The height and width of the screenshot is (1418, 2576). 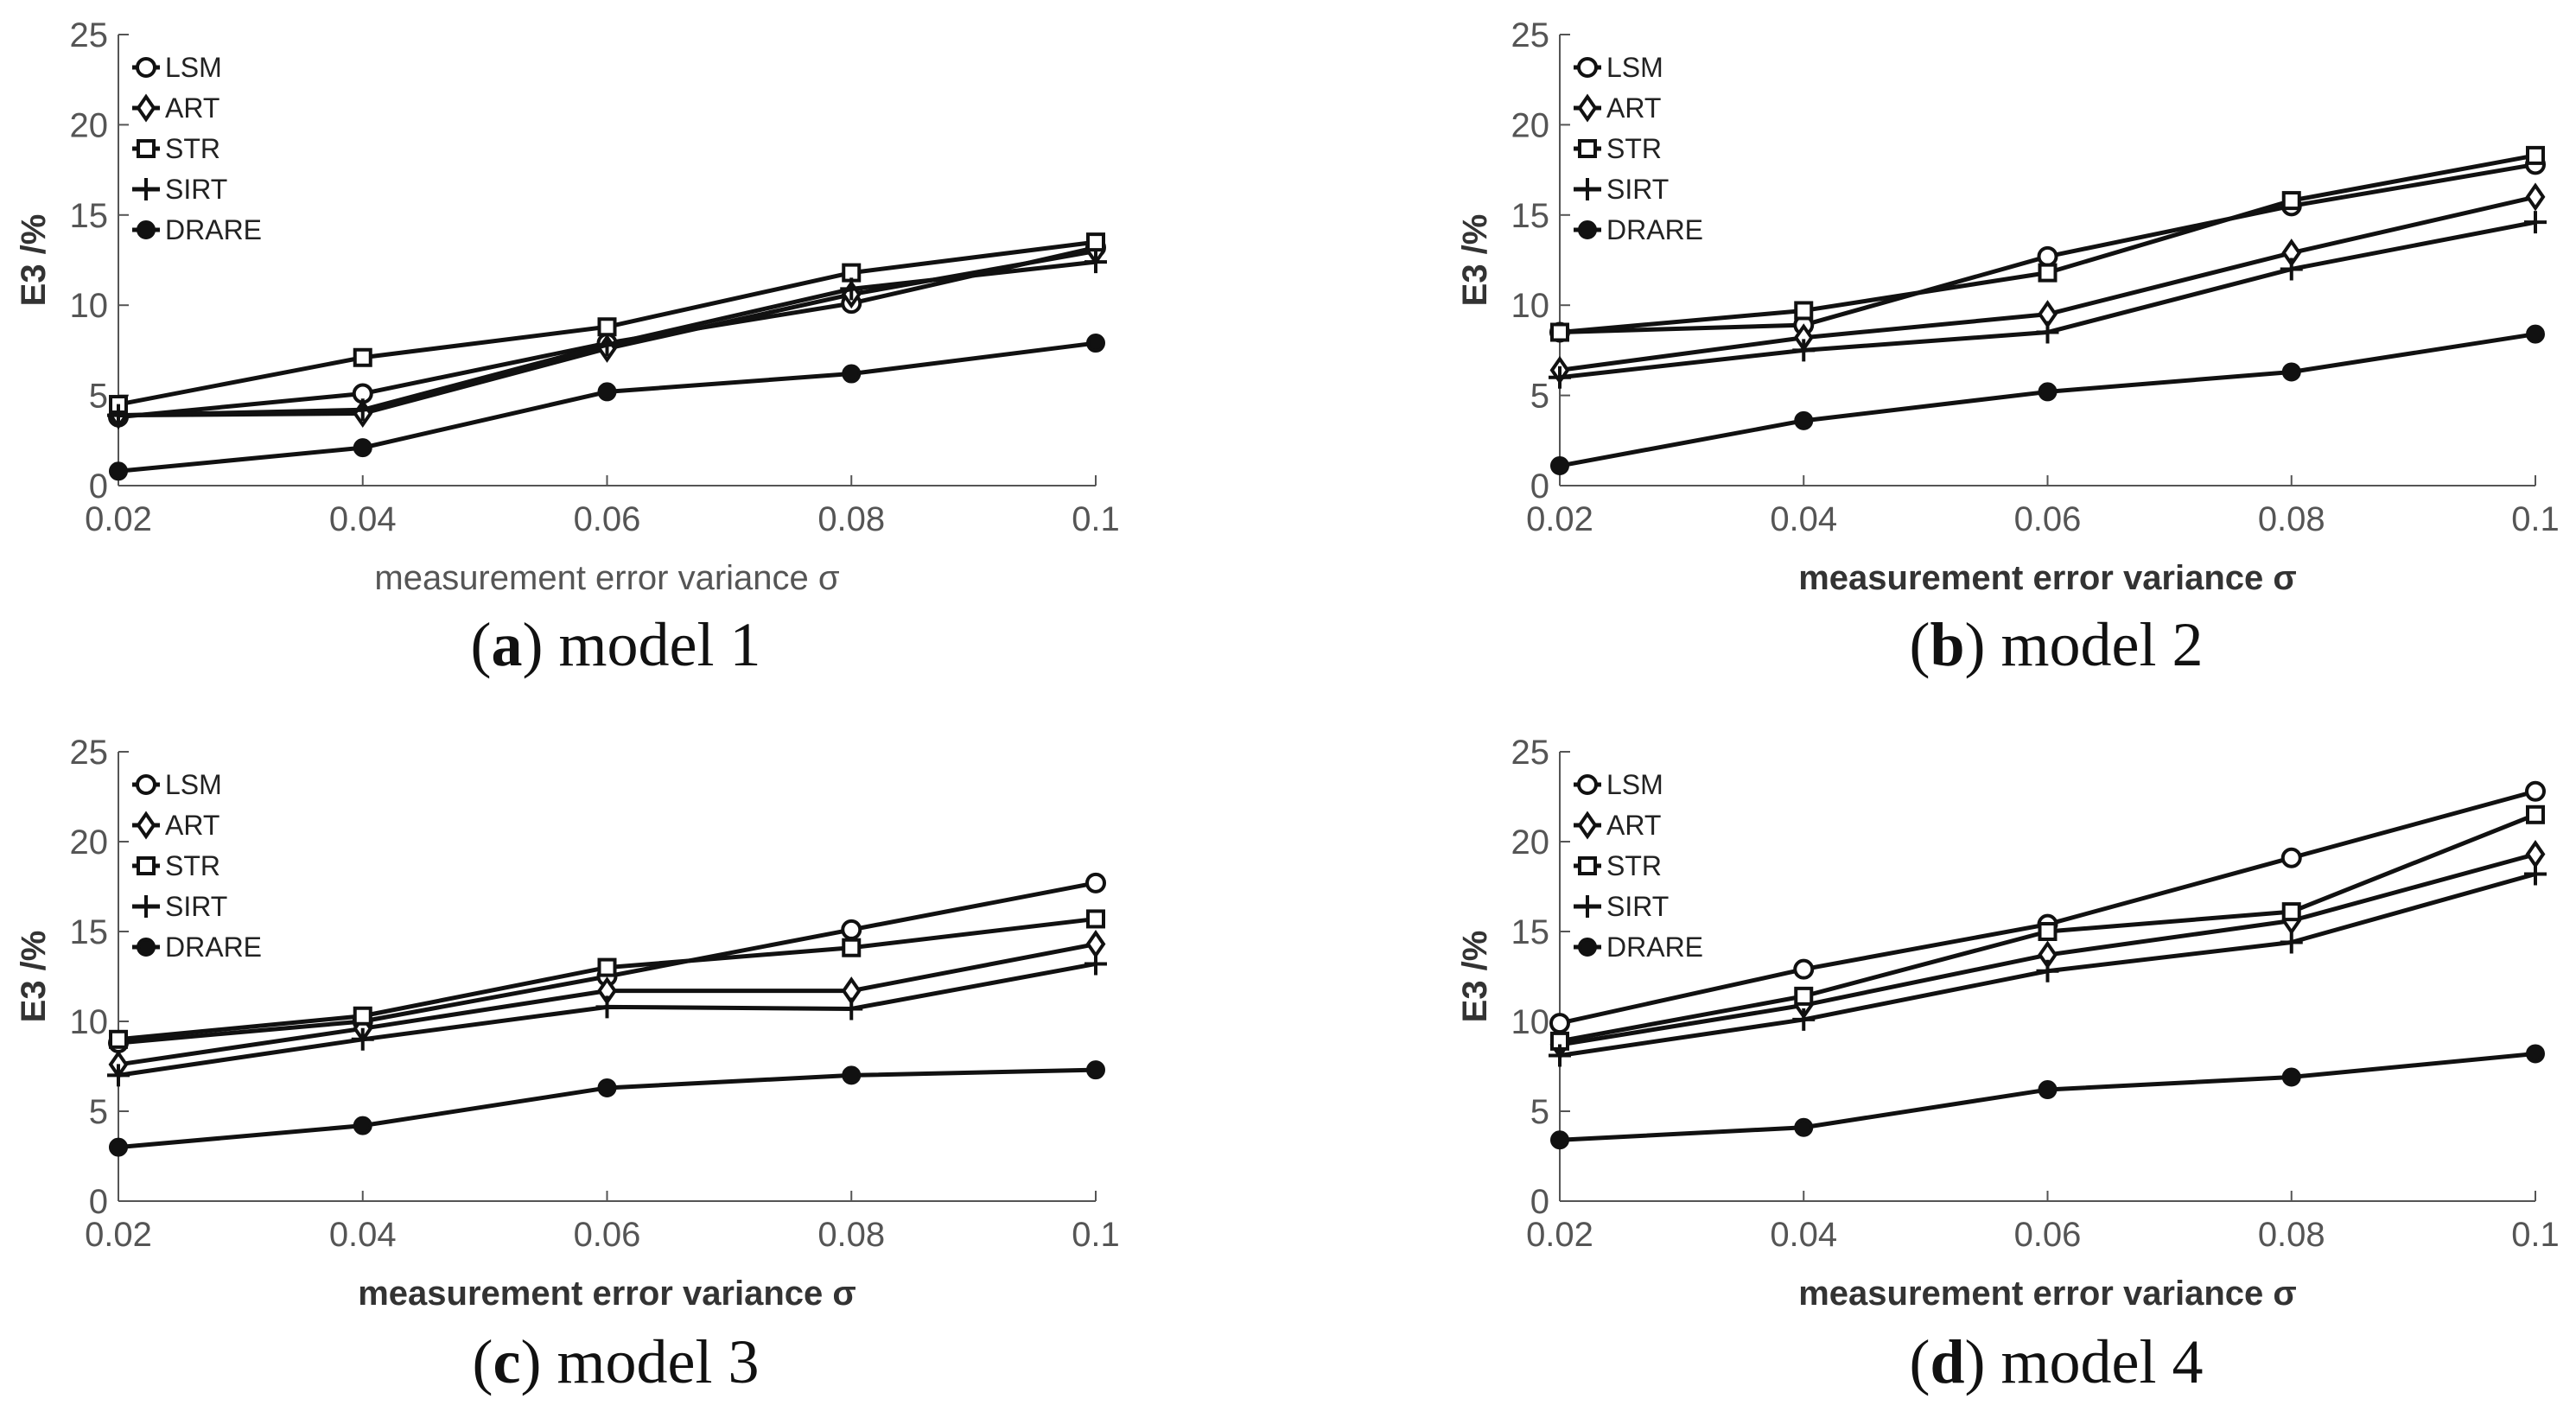 I want to click on caption-paren-open: (, so click(x=1920, y=645).